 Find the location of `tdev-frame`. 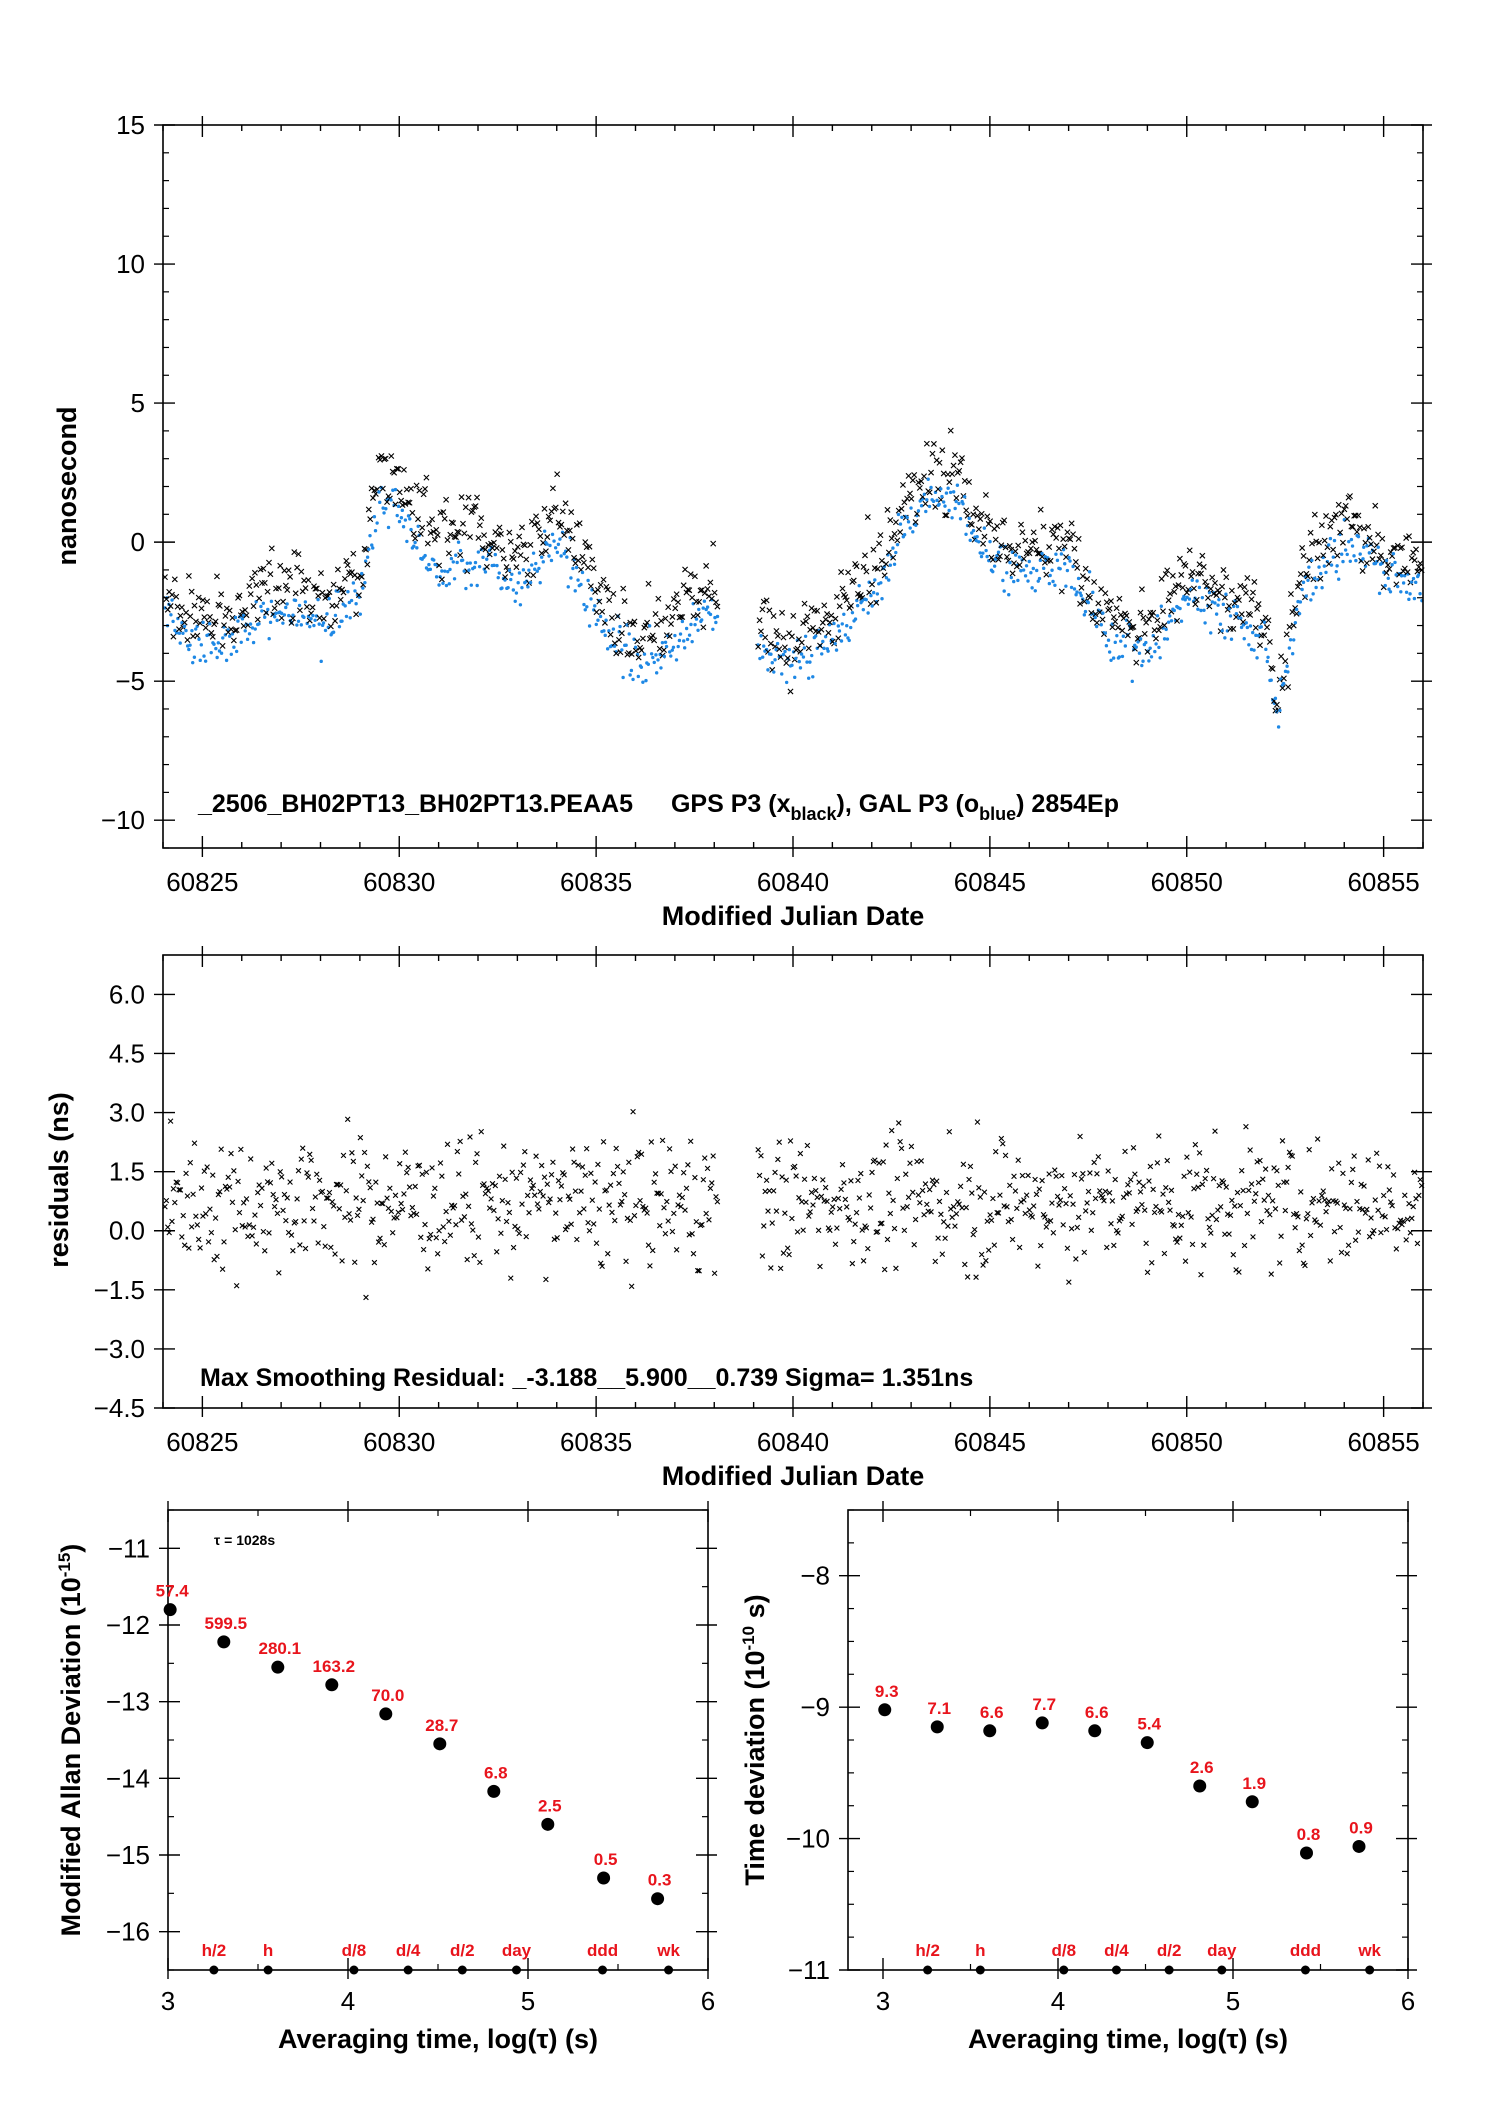

tdev-frame is located at coordinates (1128, 1740).